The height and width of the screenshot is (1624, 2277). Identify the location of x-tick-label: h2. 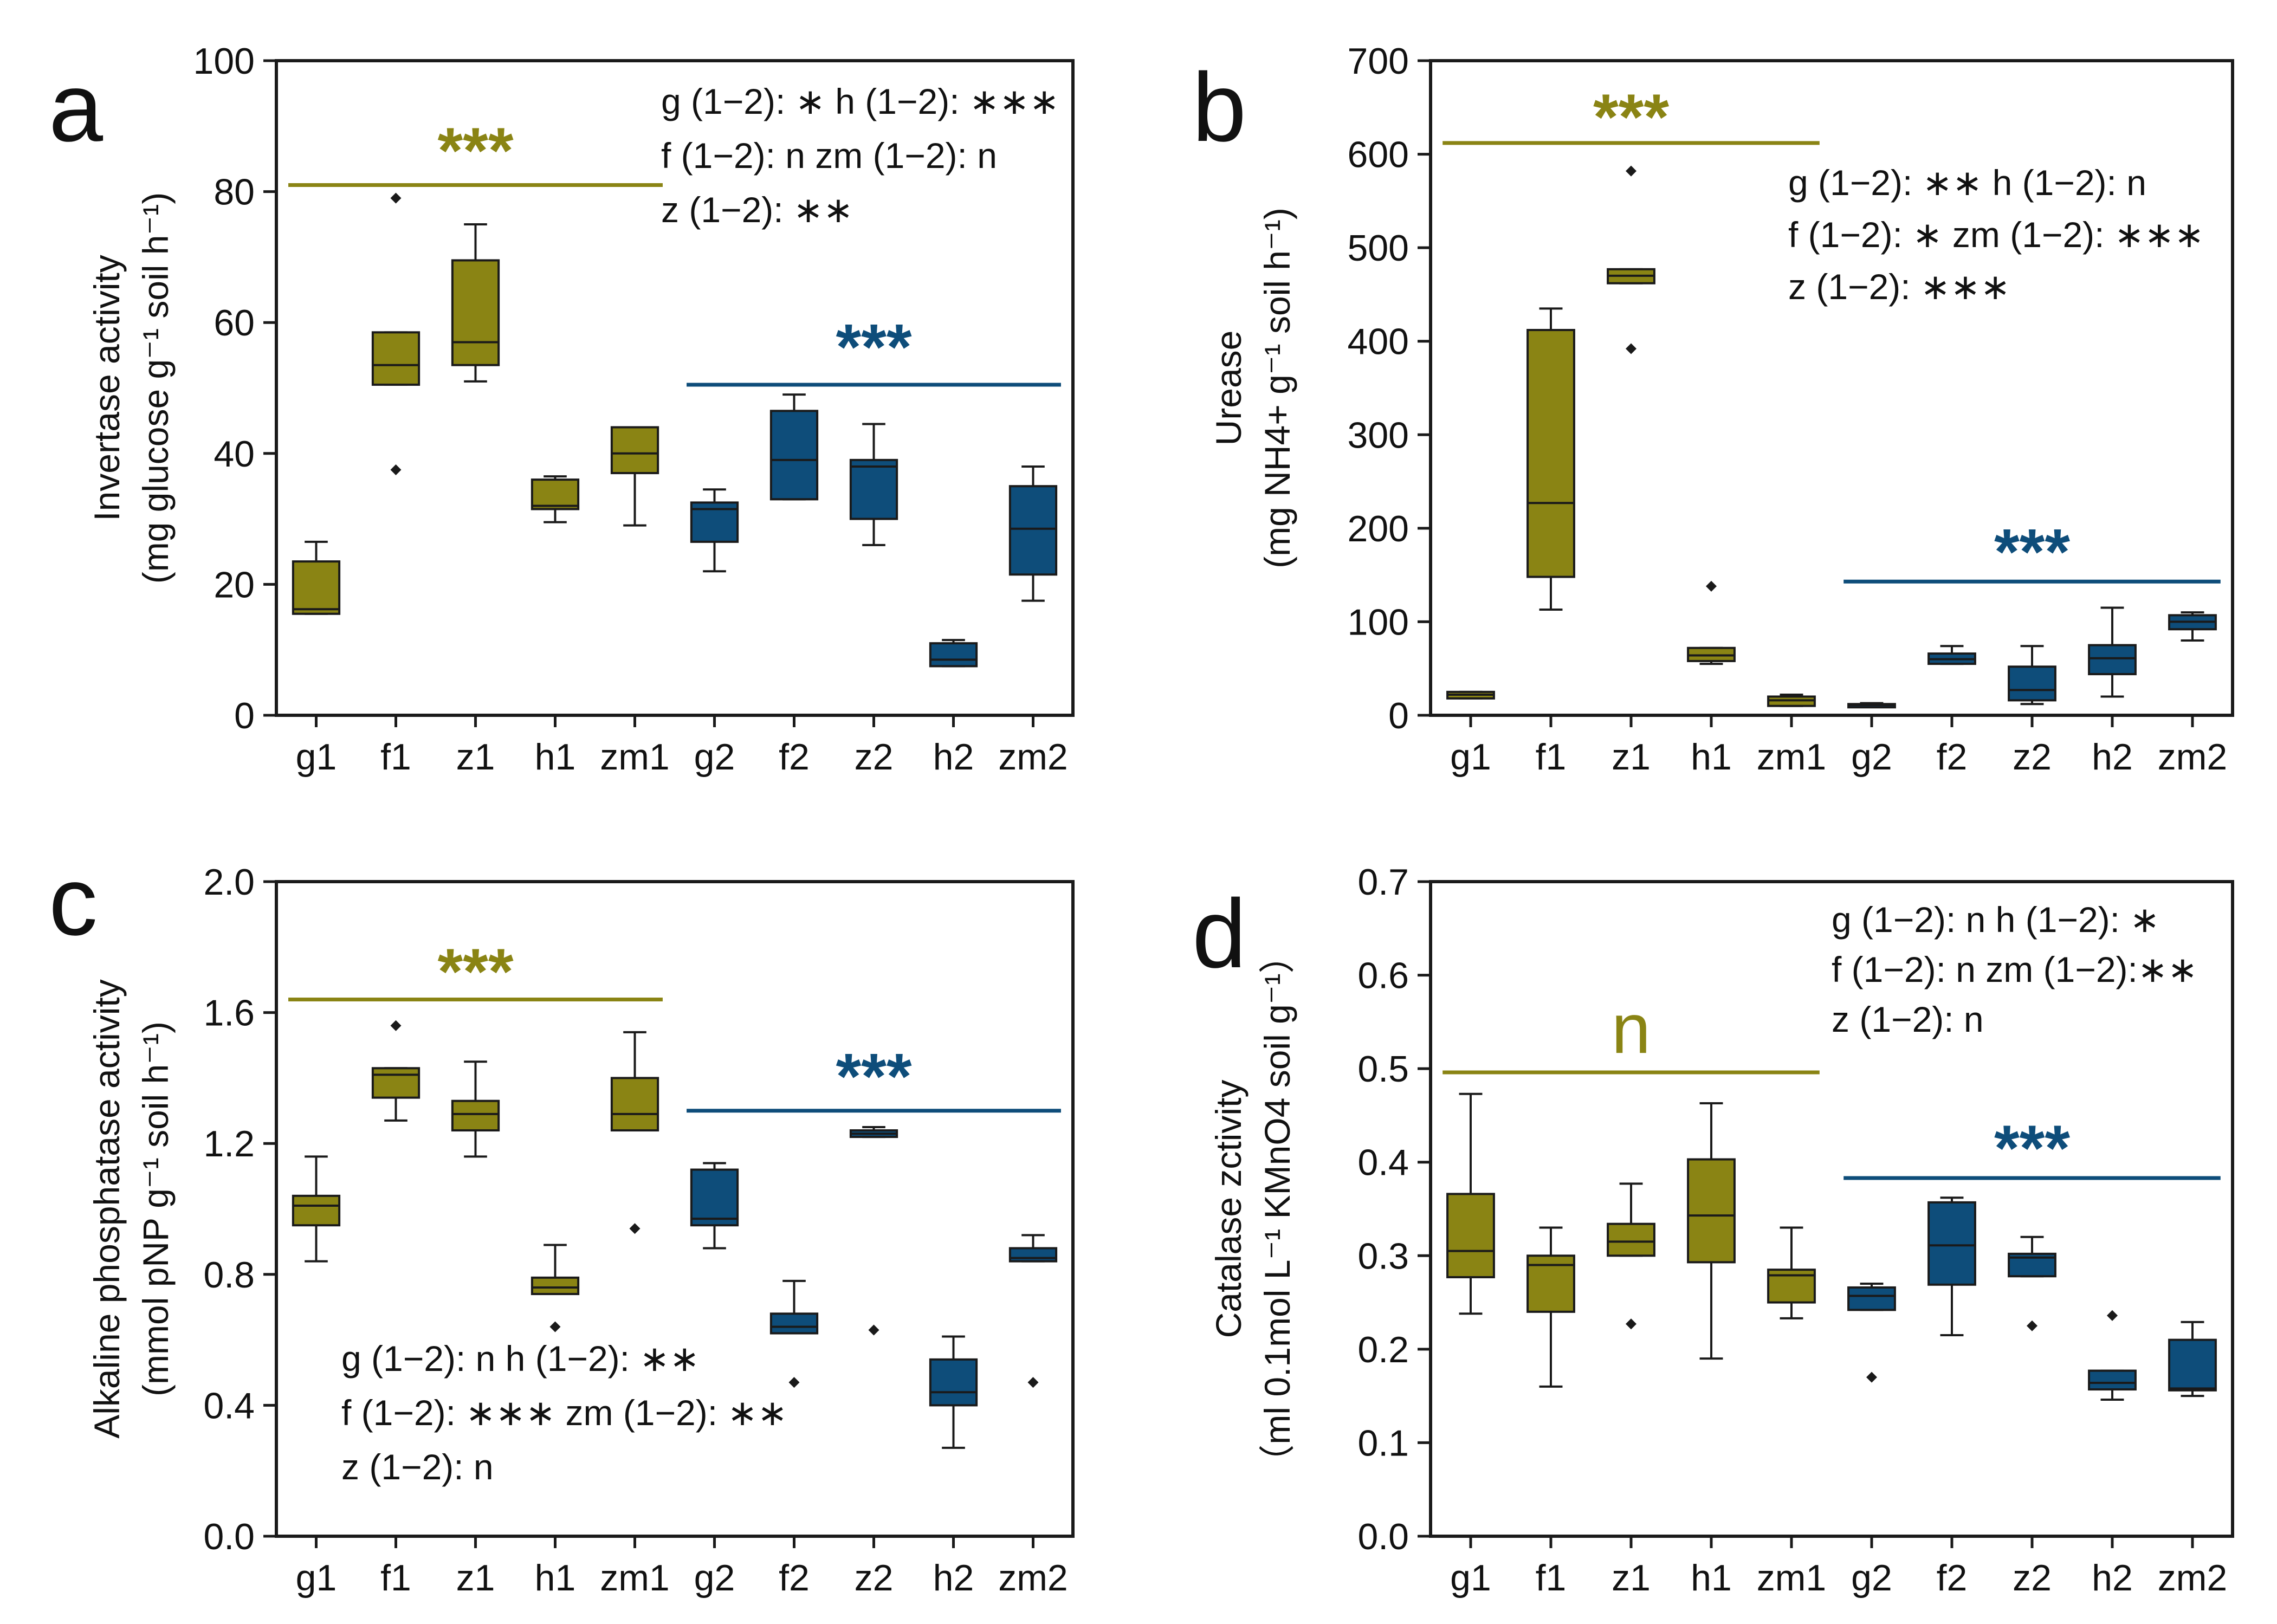
(954, 1578).